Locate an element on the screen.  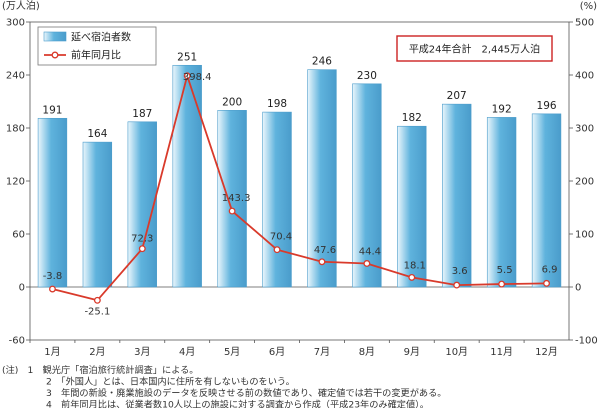
point-value-label: 47.6 is located at coordinates (325, 250).